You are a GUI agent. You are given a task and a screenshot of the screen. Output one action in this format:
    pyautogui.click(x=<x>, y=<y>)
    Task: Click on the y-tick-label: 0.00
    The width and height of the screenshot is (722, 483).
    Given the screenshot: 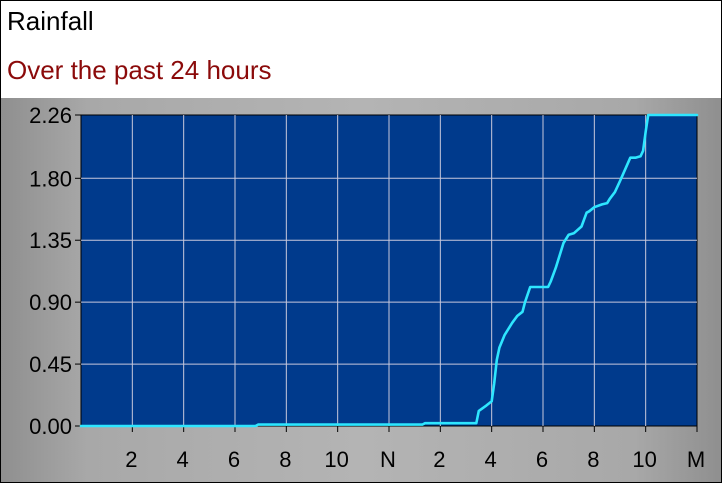 What is the action you would take?
    pyautogui.click(x=50, y=426)
    